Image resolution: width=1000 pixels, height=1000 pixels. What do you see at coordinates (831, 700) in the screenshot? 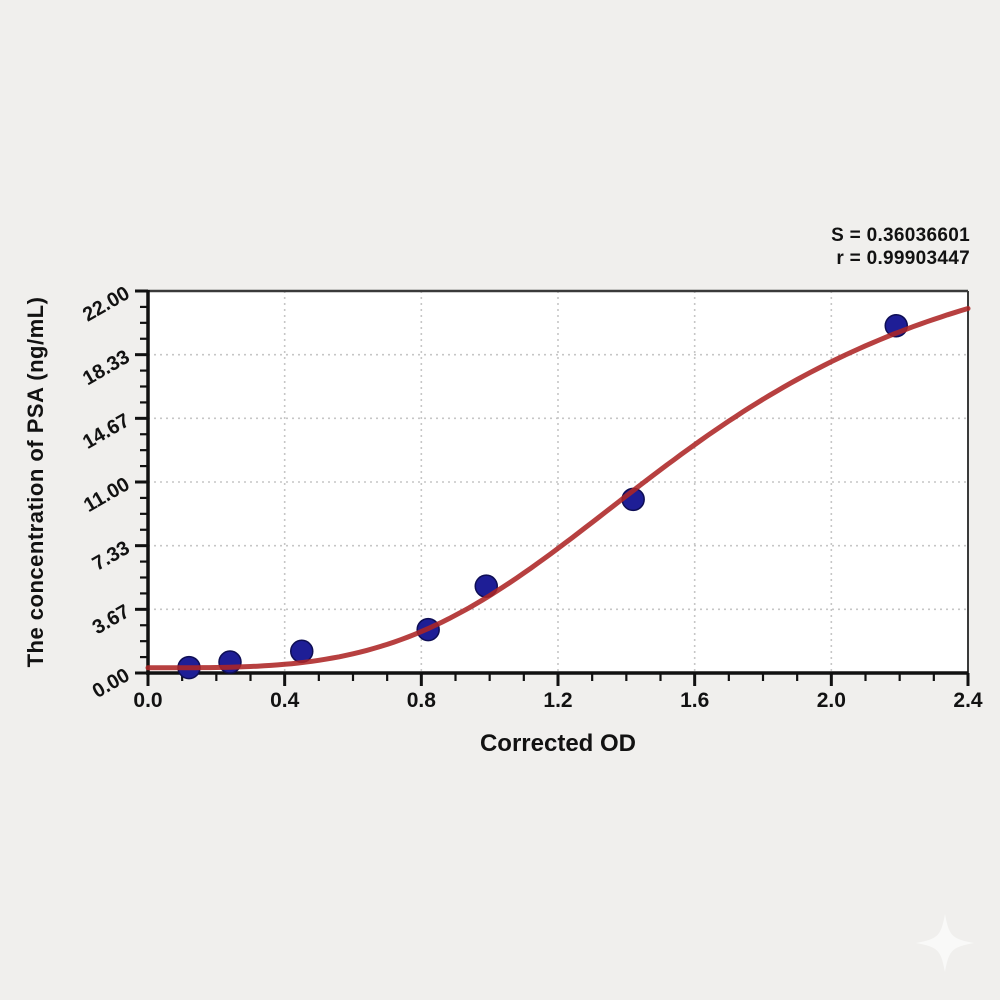
I see `x-tick-label: 2.0` at bounding box center [831, 700].